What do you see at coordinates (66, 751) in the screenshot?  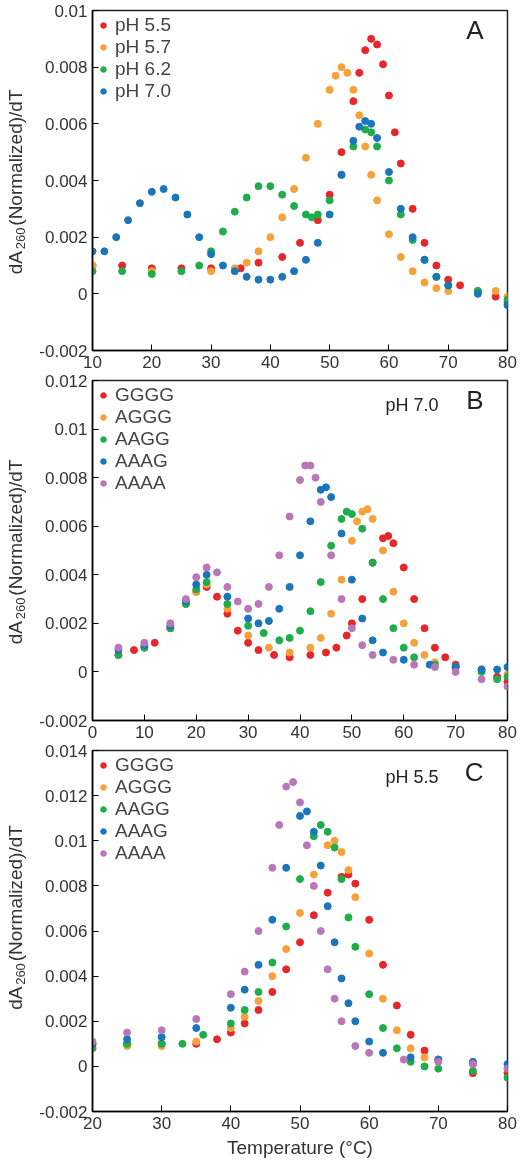 I see `y-tick-label: 0.014` at bounding box center [66, 751].